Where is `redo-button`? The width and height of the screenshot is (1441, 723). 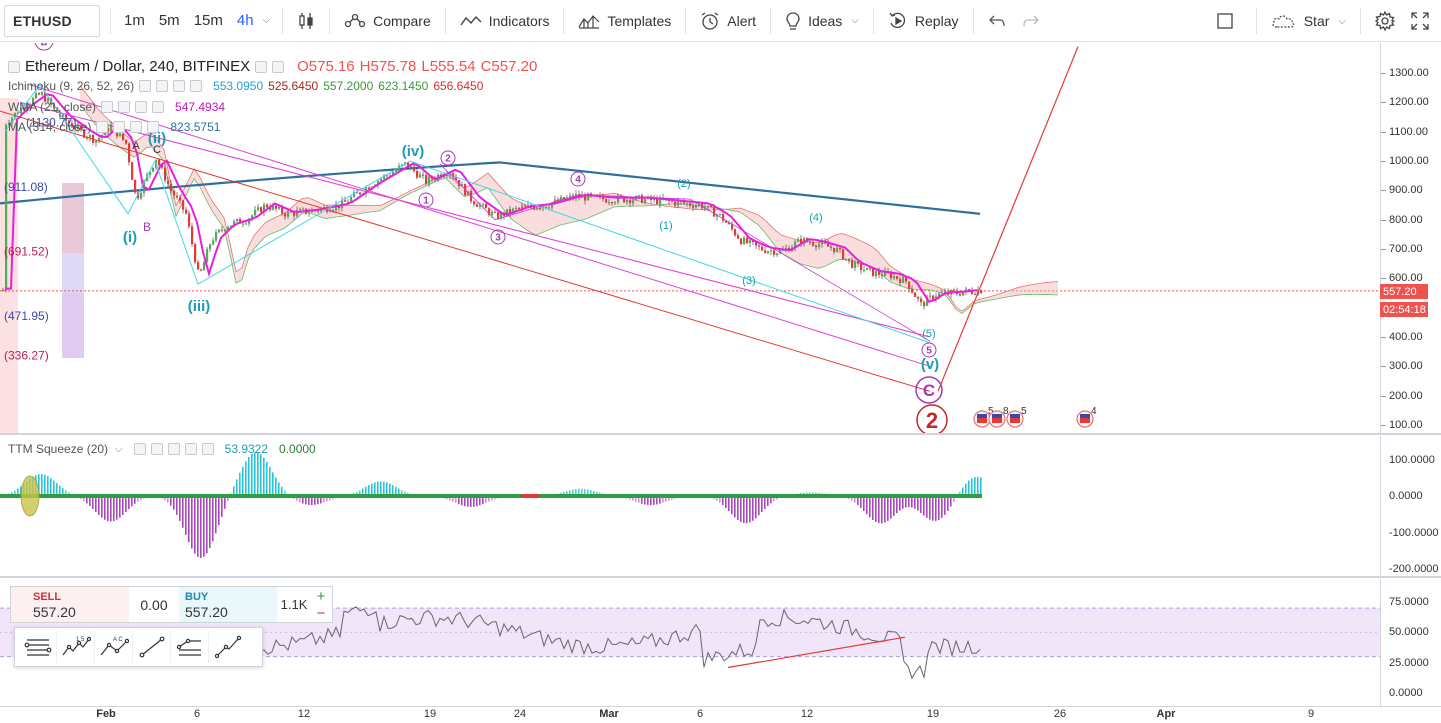 redo-button is located at coordinates (1031, 21).